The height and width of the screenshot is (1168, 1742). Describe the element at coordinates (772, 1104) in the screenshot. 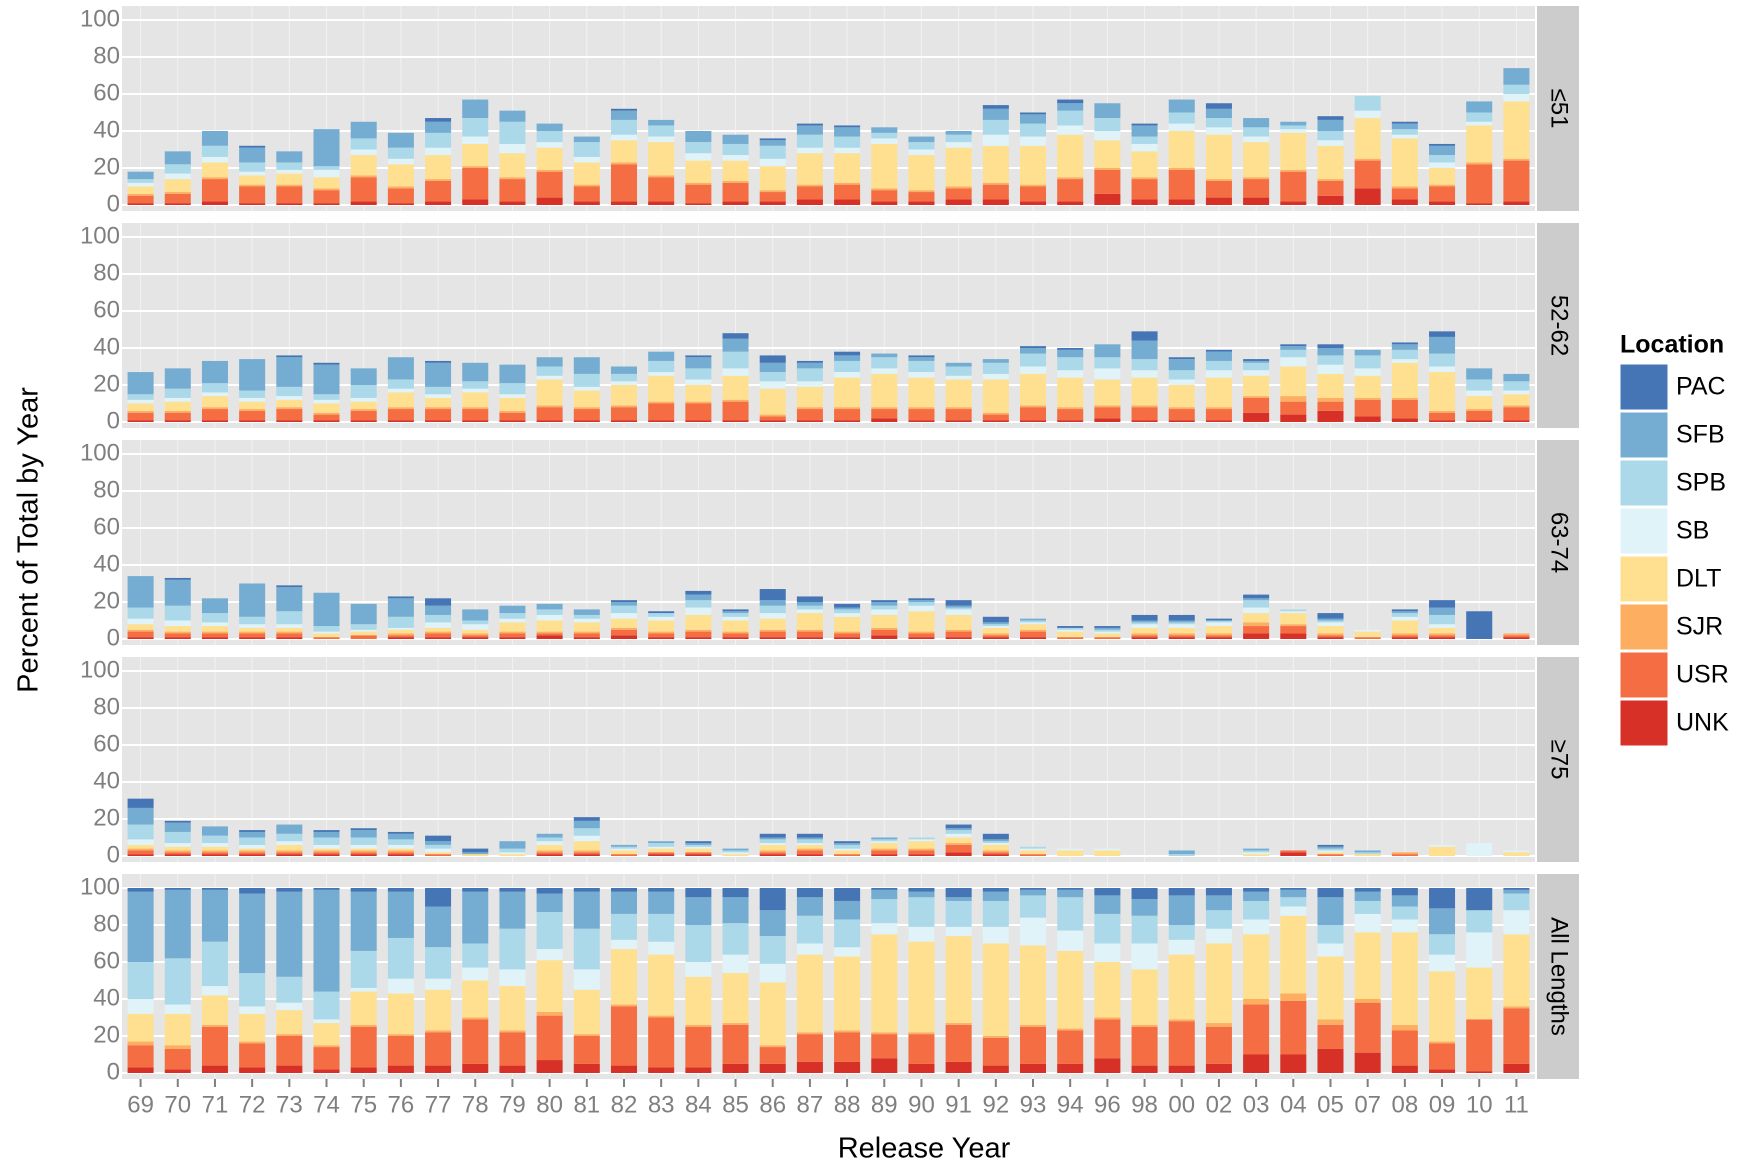

I see `x-tick-label: 86` at that location.